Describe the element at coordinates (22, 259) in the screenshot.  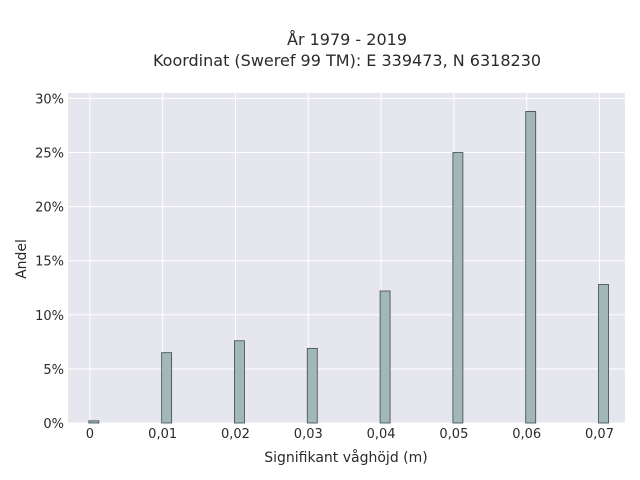
I see `y-axis-label: Andel` at that location.